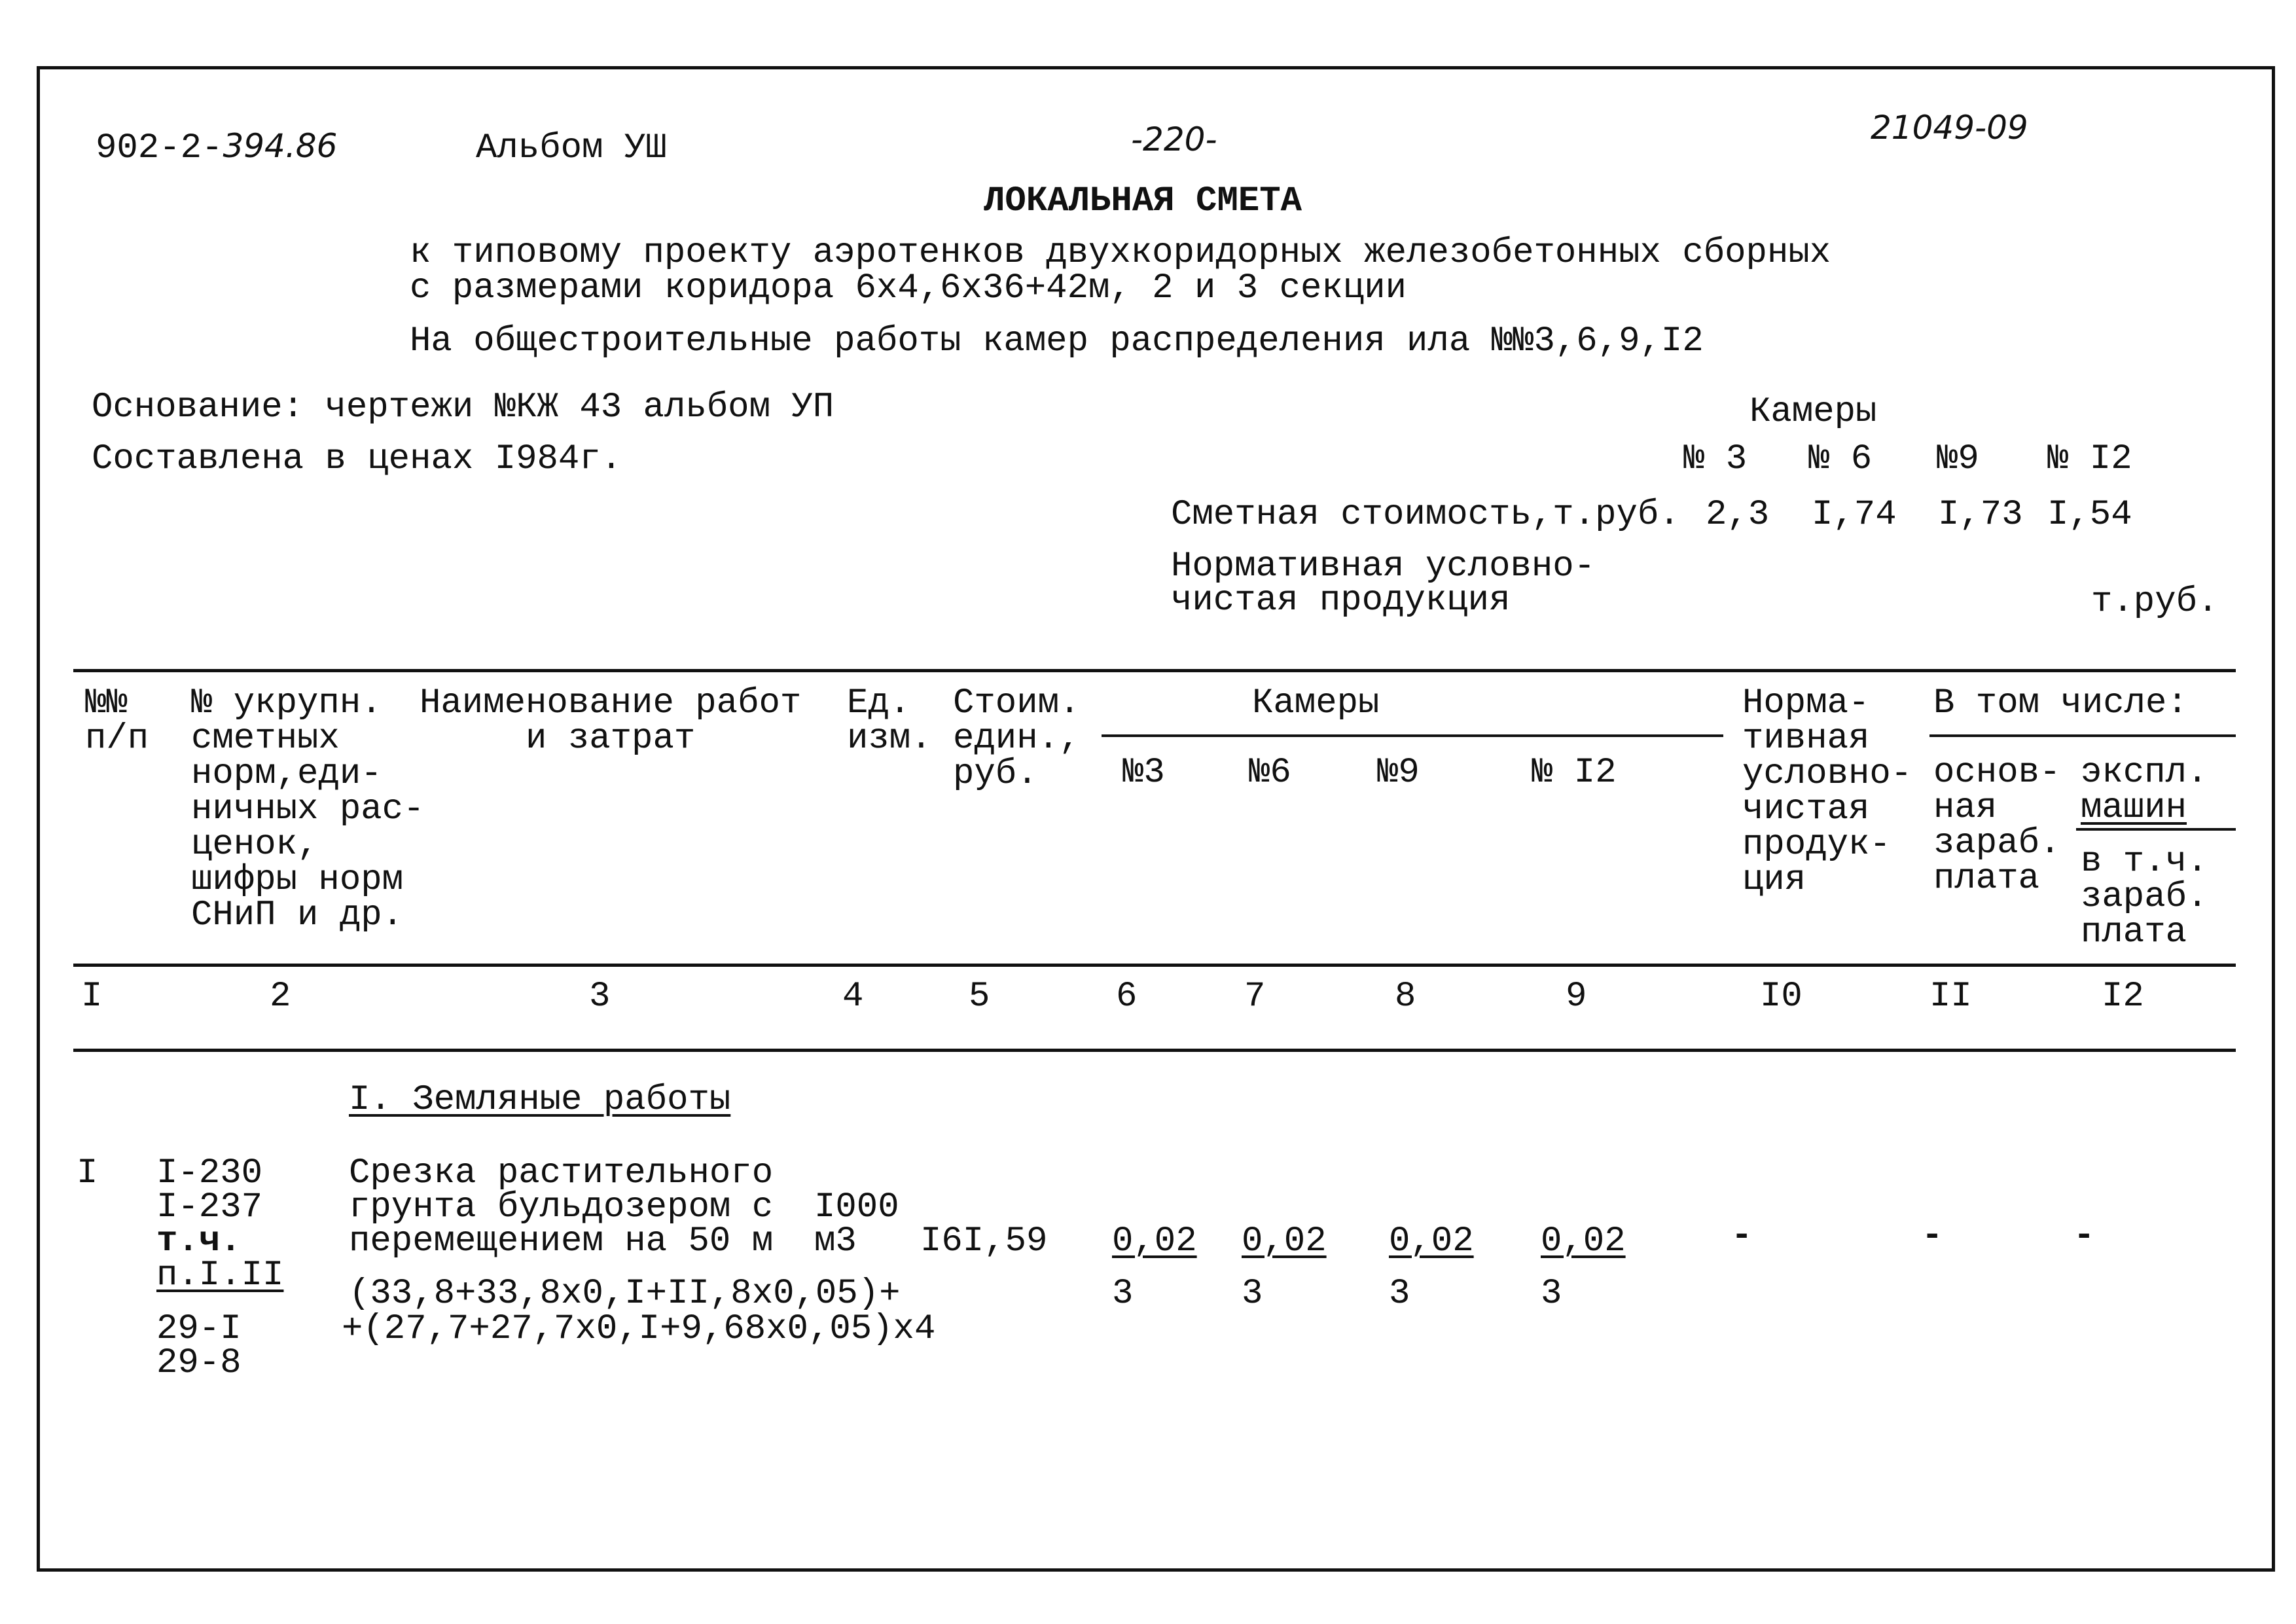  What do you see at coordinates (561, 1207) in the screenshot?
I see `row-name-2: грунта бульдозером с` at bounding box center [561, 1207].